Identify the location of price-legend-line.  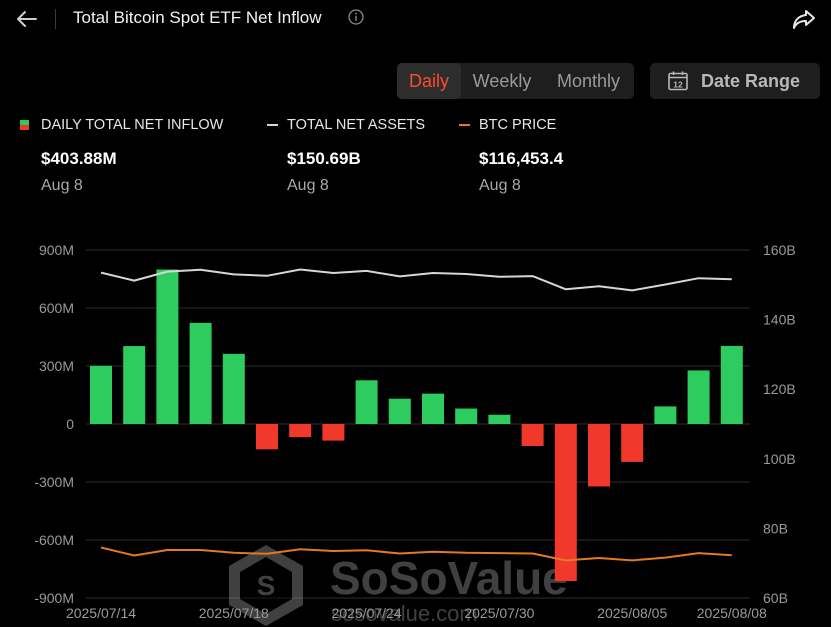
(464, 125).